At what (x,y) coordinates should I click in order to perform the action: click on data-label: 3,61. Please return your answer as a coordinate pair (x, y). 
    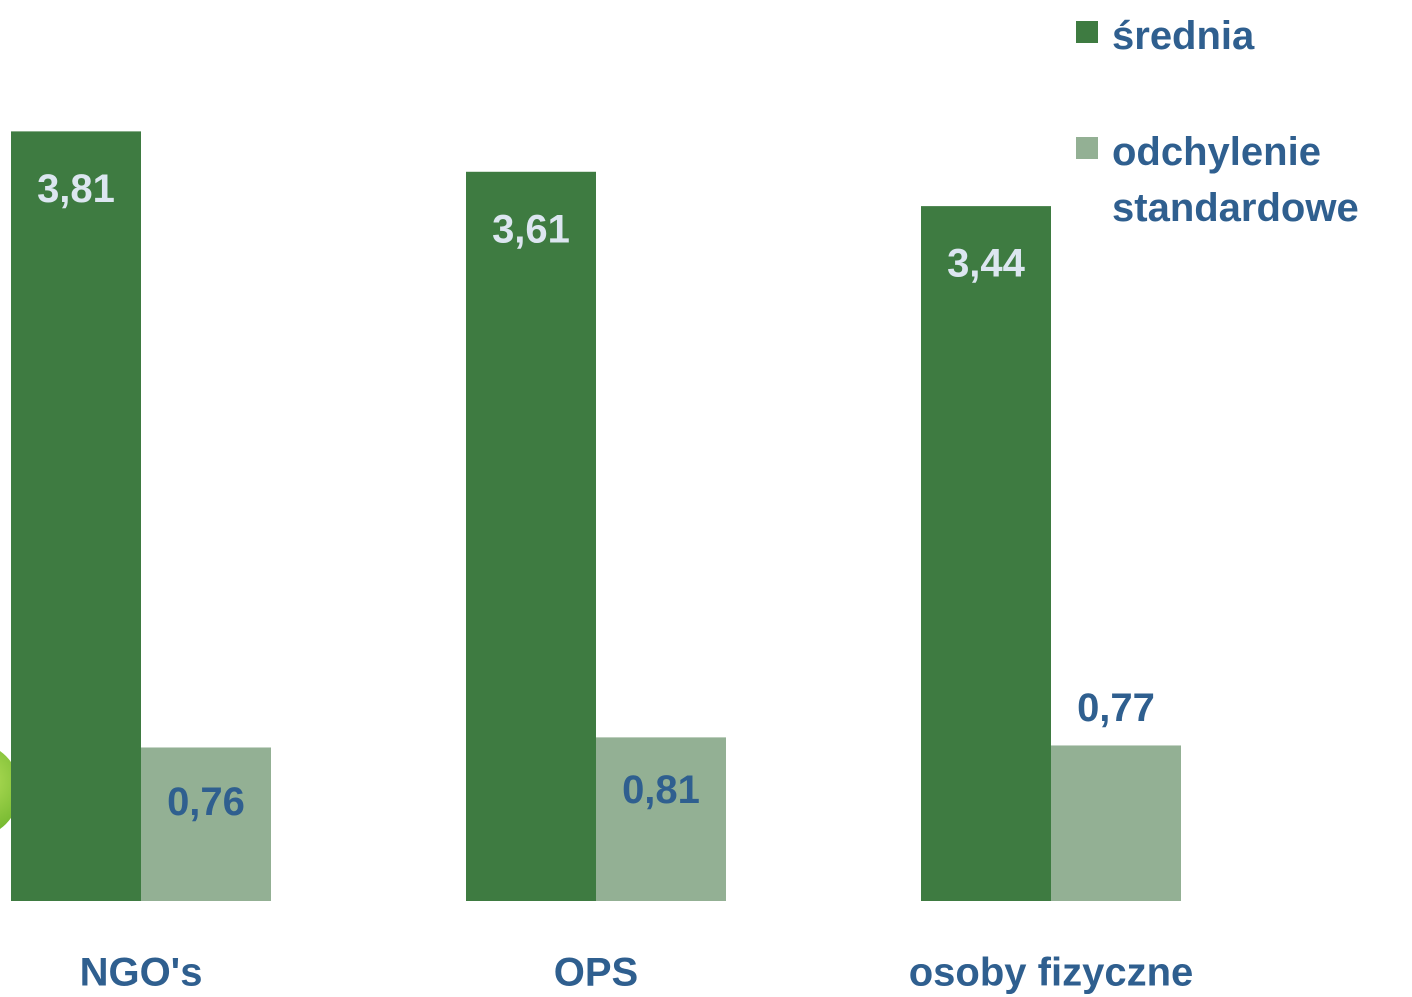
    Looking at the image, I should click on (531, 229).